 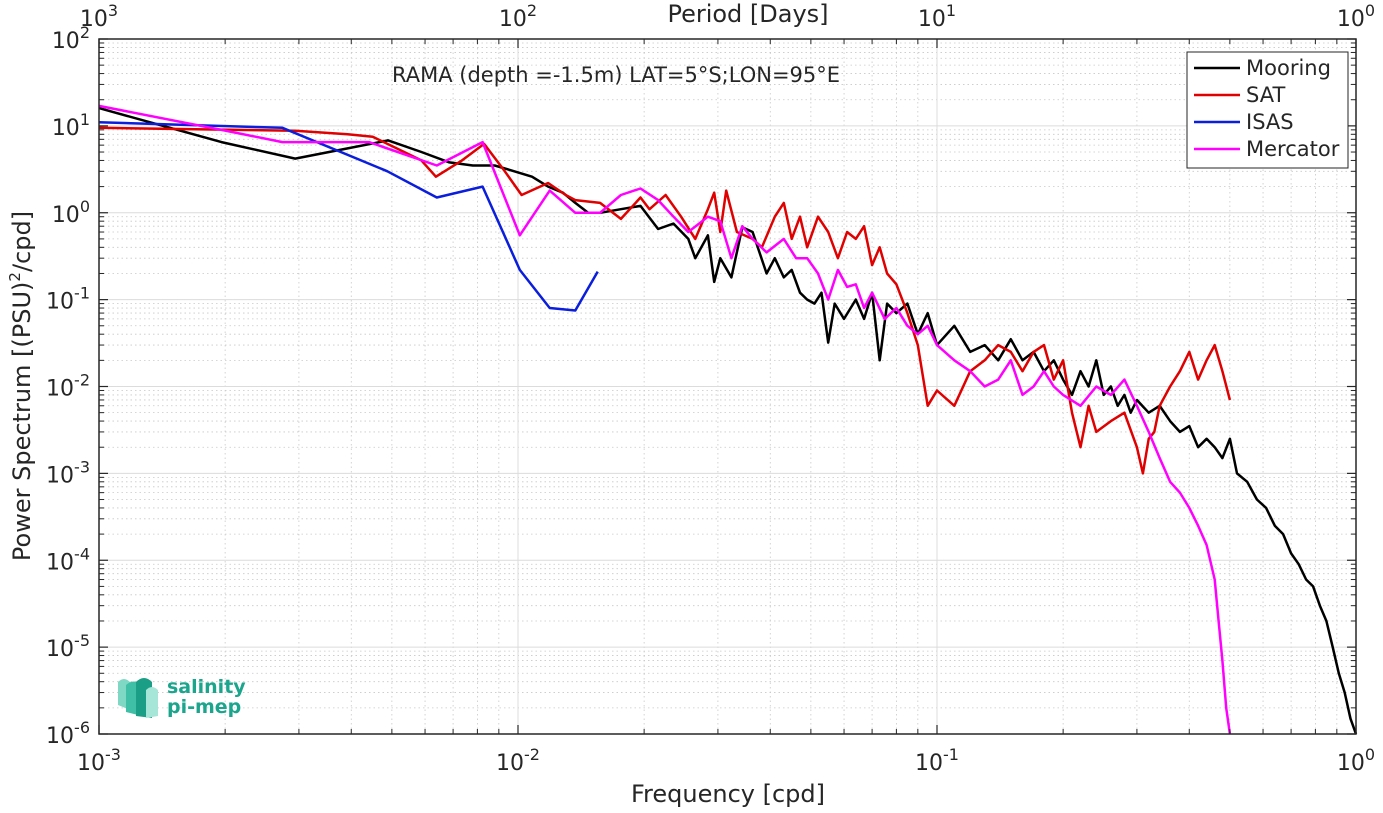 What do you see at coordinates (68, 733) in the screenshot?
I see `y-tick-label: 10⁻⁶` at bounding box center [68, 733].